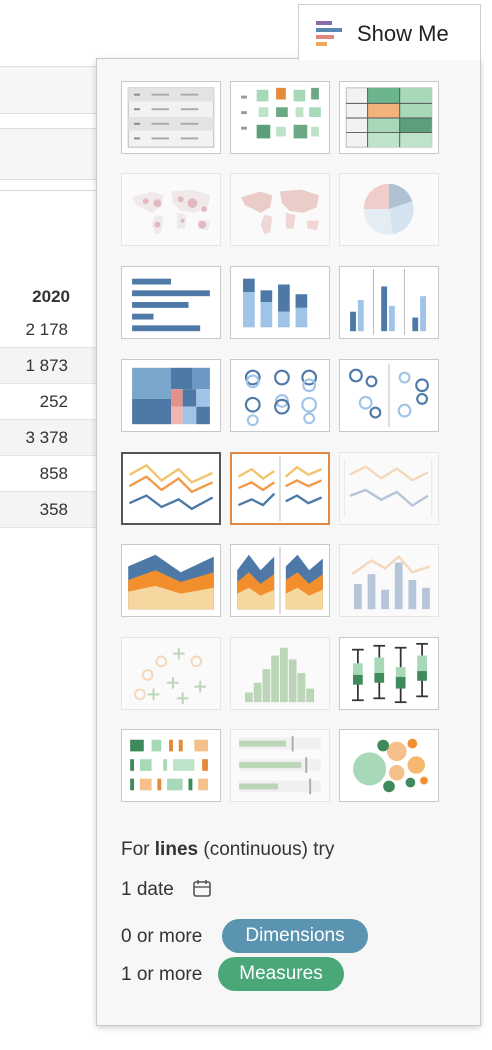 The width and height of the screenshot is (492, 1050). What do you see at coordinates (53, 509) in the screenshot?
I see `table-cell: 358` at bounding box center [53, 509].